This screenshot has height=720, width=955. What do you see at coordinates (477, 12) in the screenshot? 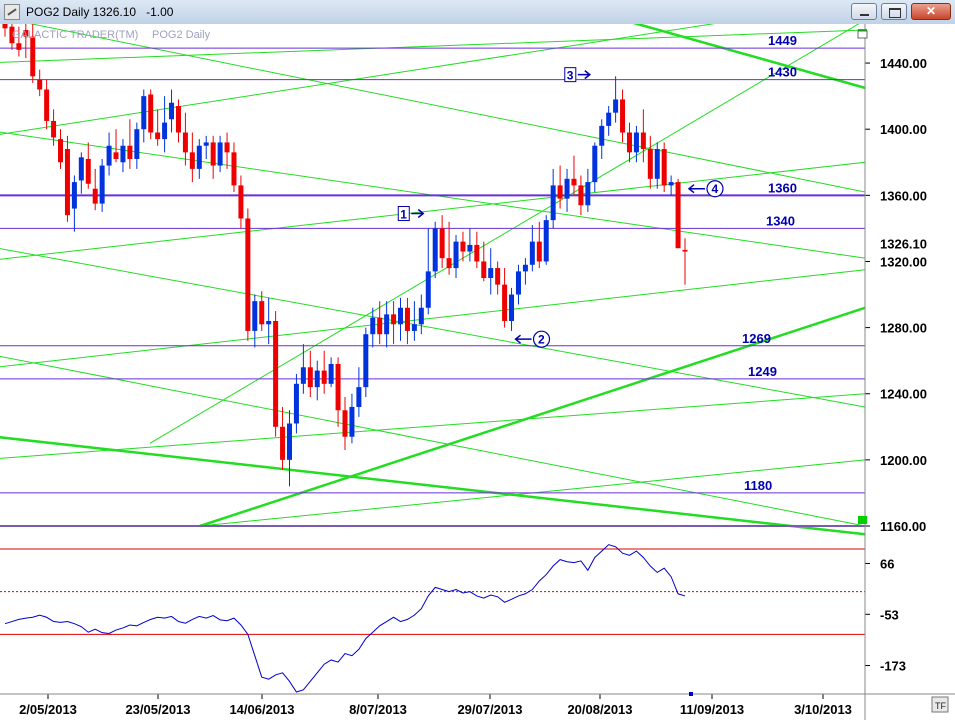
I see `window-titlebar: POG2 Daily 1326.10 -1.00` at bounding box center [477, 12].